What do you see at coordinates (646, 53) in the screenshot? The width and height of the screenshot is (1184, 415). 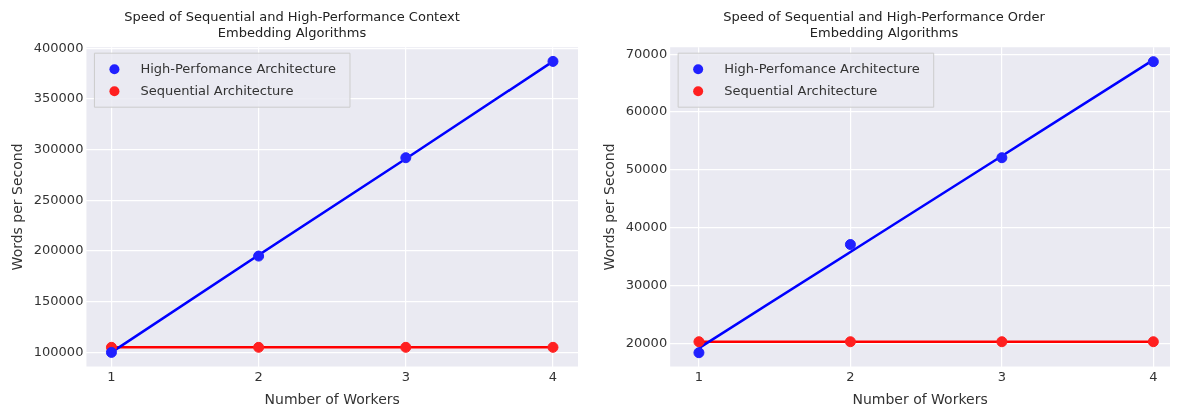 I see `y-tick-label: 70000` at bounding box center [646, 53].